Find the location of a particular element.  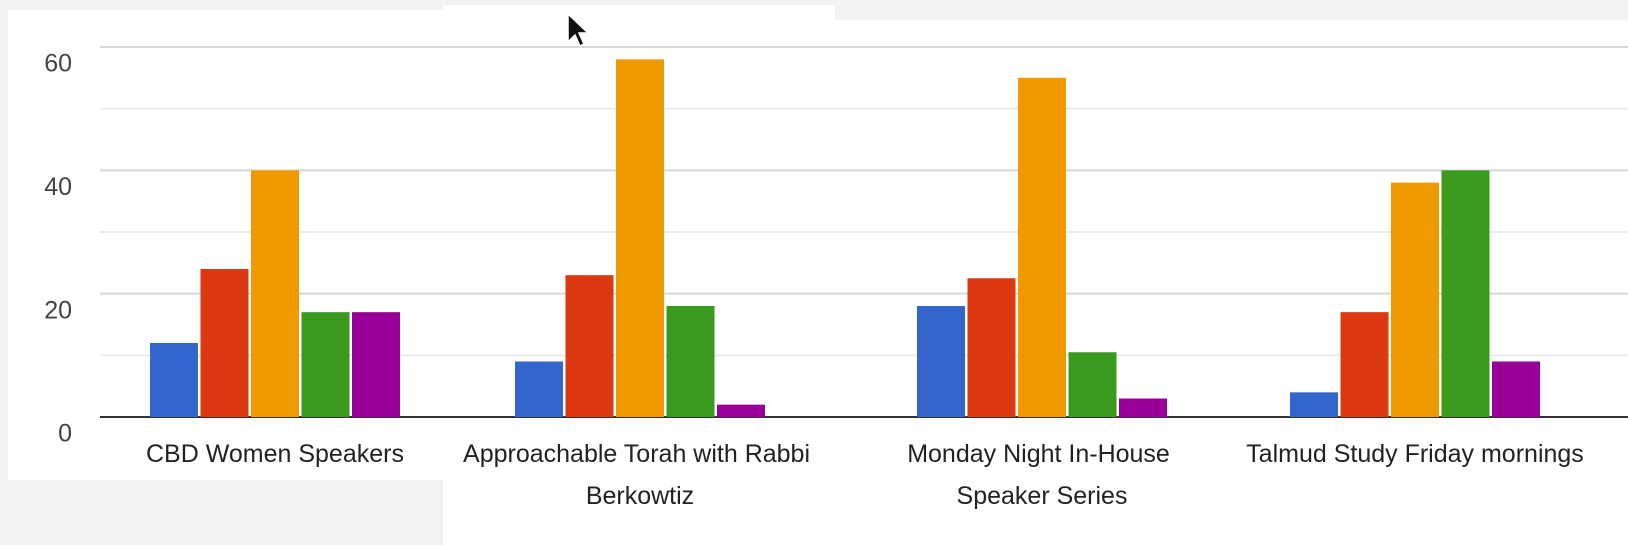

y-tick-label: 60 is located at coordinates (58, 64).